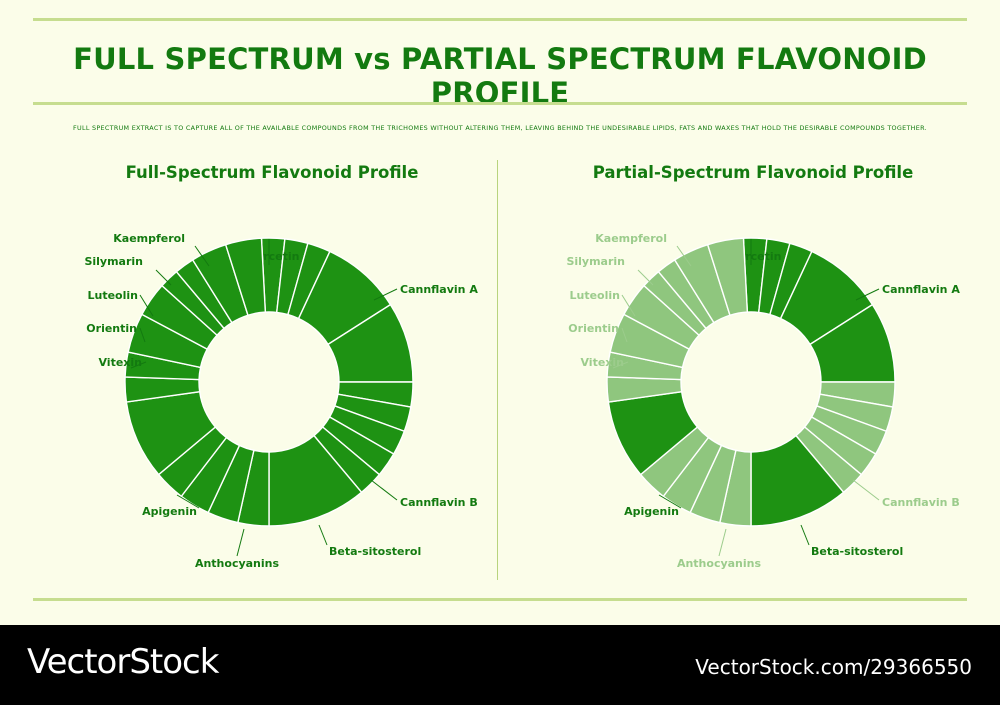  What do you see at coordinates (497, 370) in the screenshot?
I see `panel-divider` at bounding box center [497, 370].